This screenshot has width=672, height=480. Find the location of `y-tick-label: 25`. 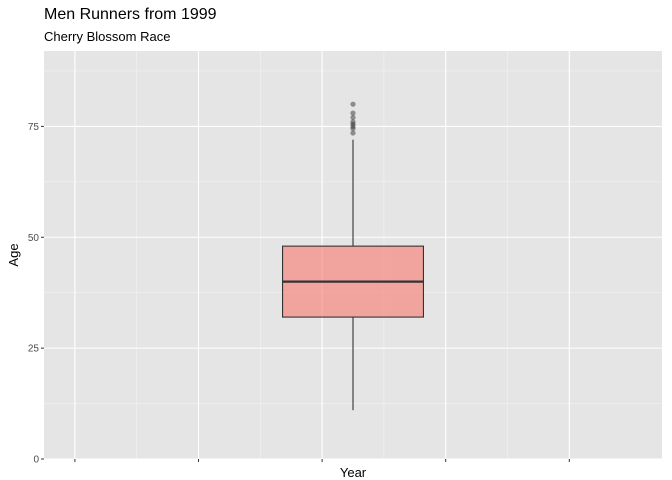

y-tick-label: 25 is located at coordinates (34, 349).